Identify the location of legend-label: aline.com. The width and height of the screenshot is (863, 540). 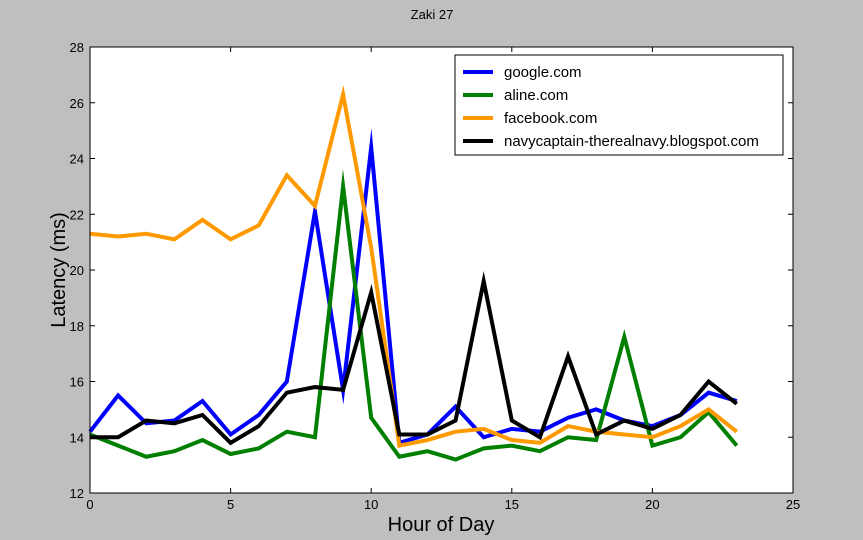
(536, 95).